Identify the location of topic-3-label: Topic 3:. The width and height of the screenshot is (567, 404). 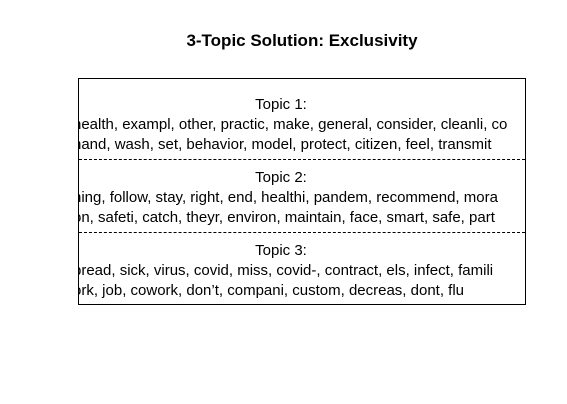
(281, 250).